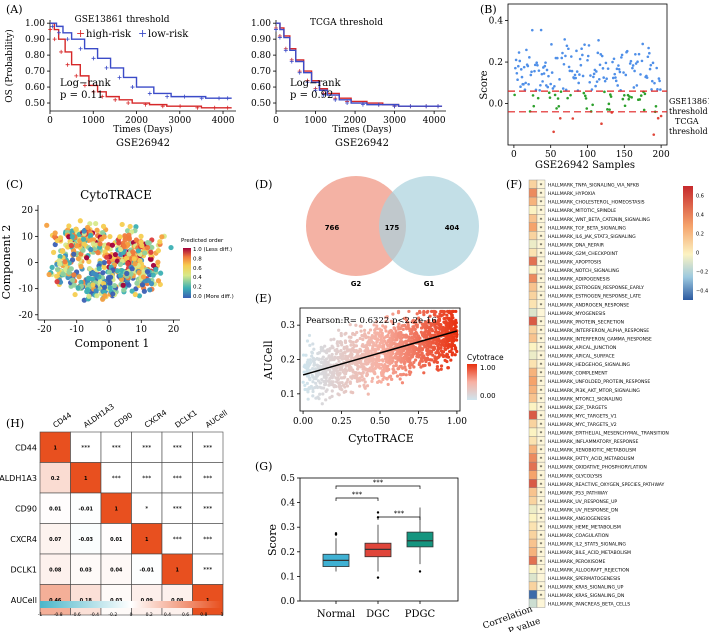 The width and height of the screenshot is (709, 636). I want to click on x-tick-label: 4000, so click(434, 121).